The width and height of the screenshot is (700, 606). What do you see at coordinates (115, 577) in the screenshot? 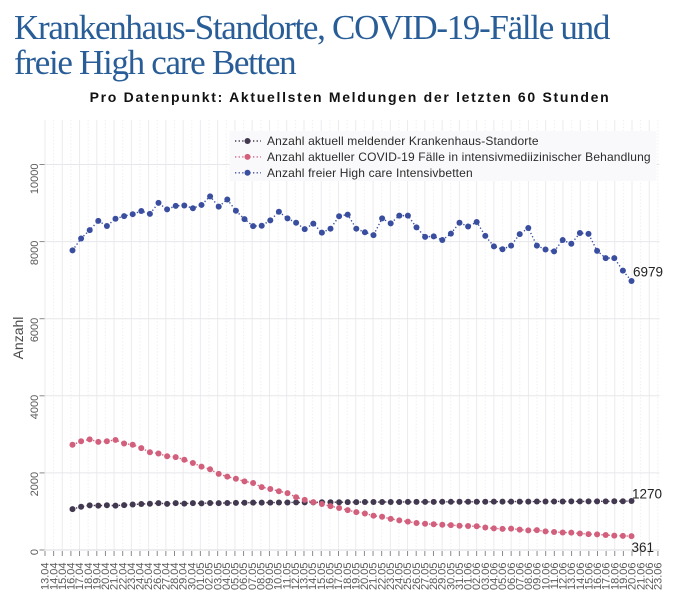
I see `svg-text: 21.04` at bounding box center [115, 577].